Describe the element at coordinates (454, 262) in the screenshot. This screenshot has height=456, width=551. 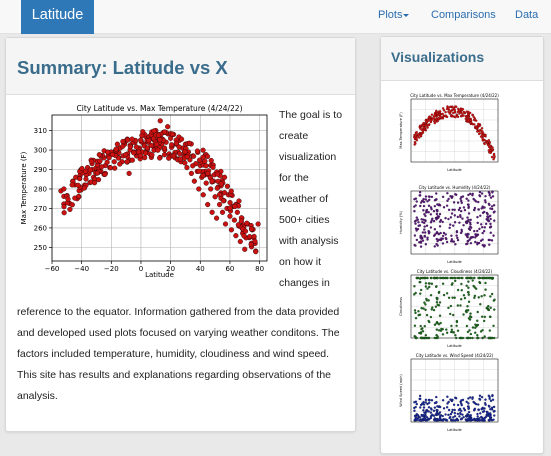
I see `x-axis-label: Latitude` at that location.